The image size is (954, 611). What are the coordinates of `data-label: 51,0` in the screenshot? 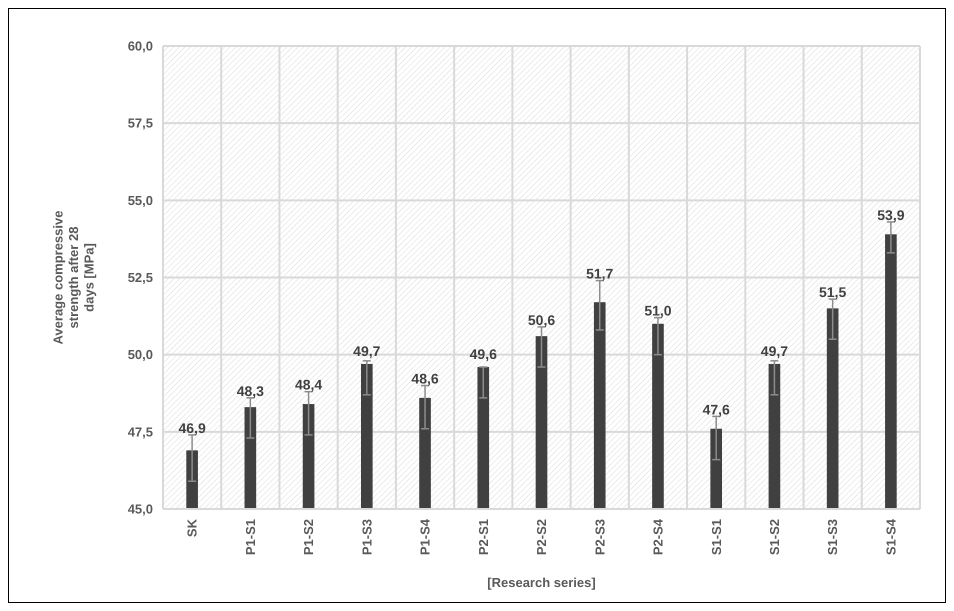 It's located at (658, 310).